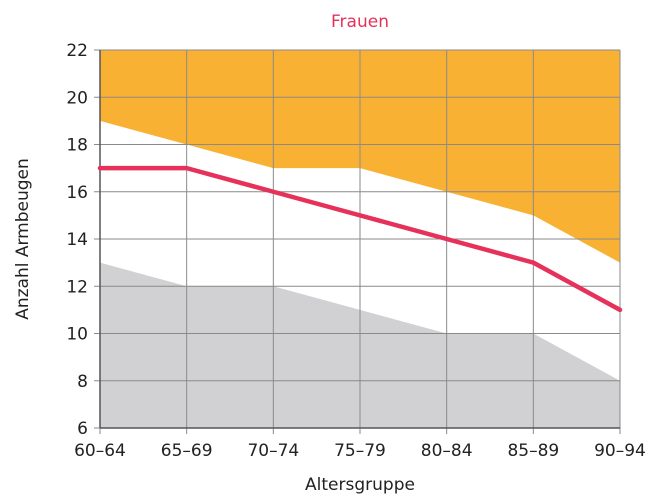  I want to click on x-axis-title: Altersgruppe, so click(360, 485).